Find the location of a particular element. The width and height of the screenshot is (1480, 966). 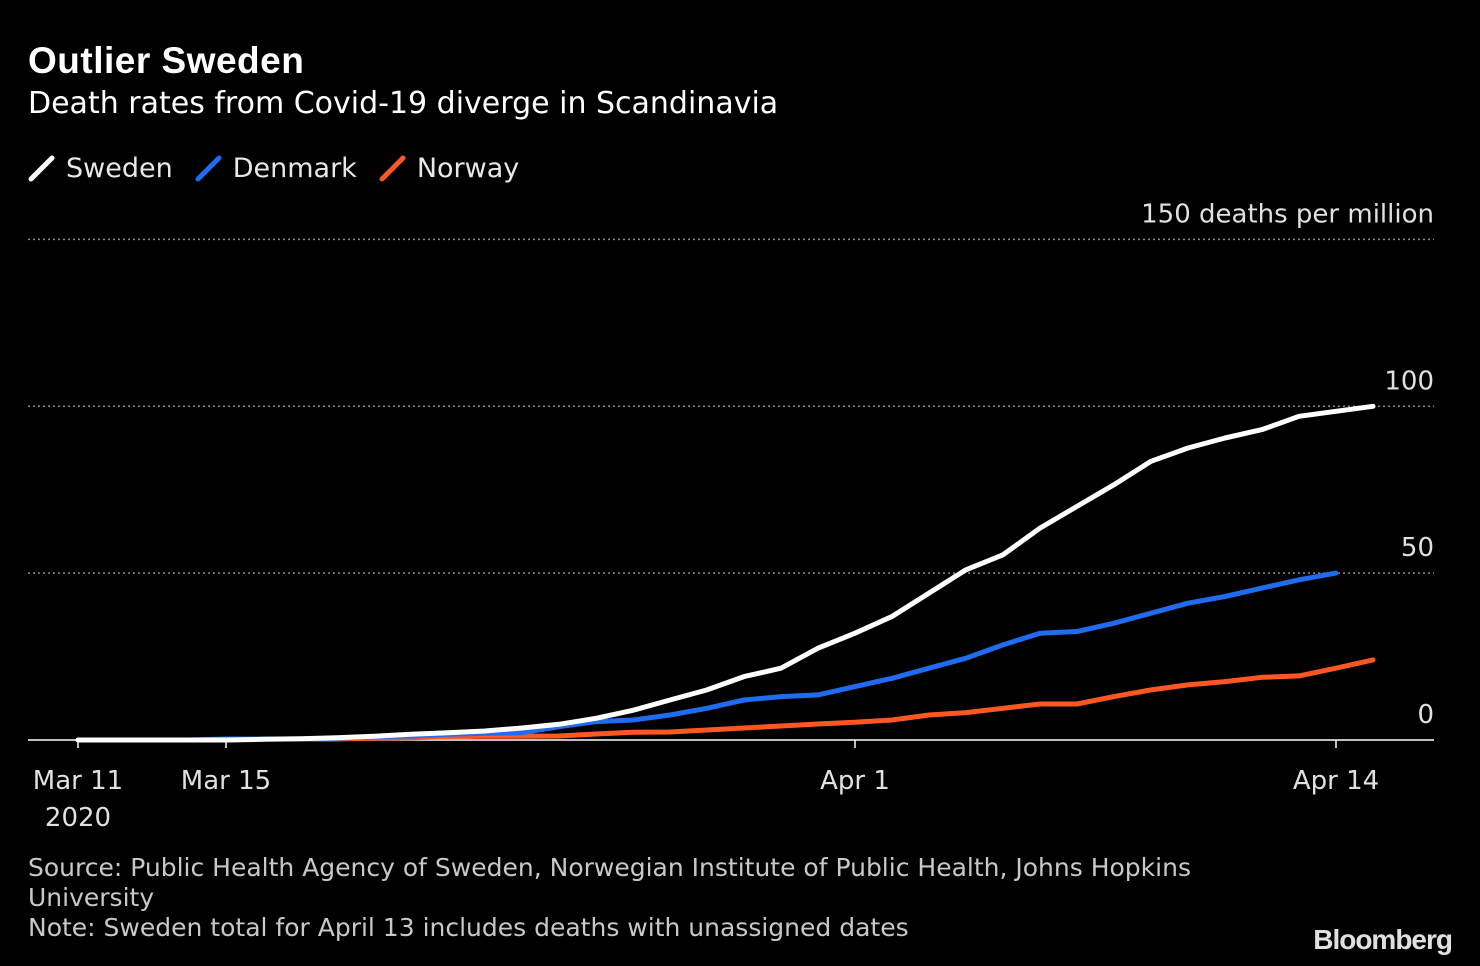

x-tick-label-2: Apr 1 is located at coordinates (855, 781).